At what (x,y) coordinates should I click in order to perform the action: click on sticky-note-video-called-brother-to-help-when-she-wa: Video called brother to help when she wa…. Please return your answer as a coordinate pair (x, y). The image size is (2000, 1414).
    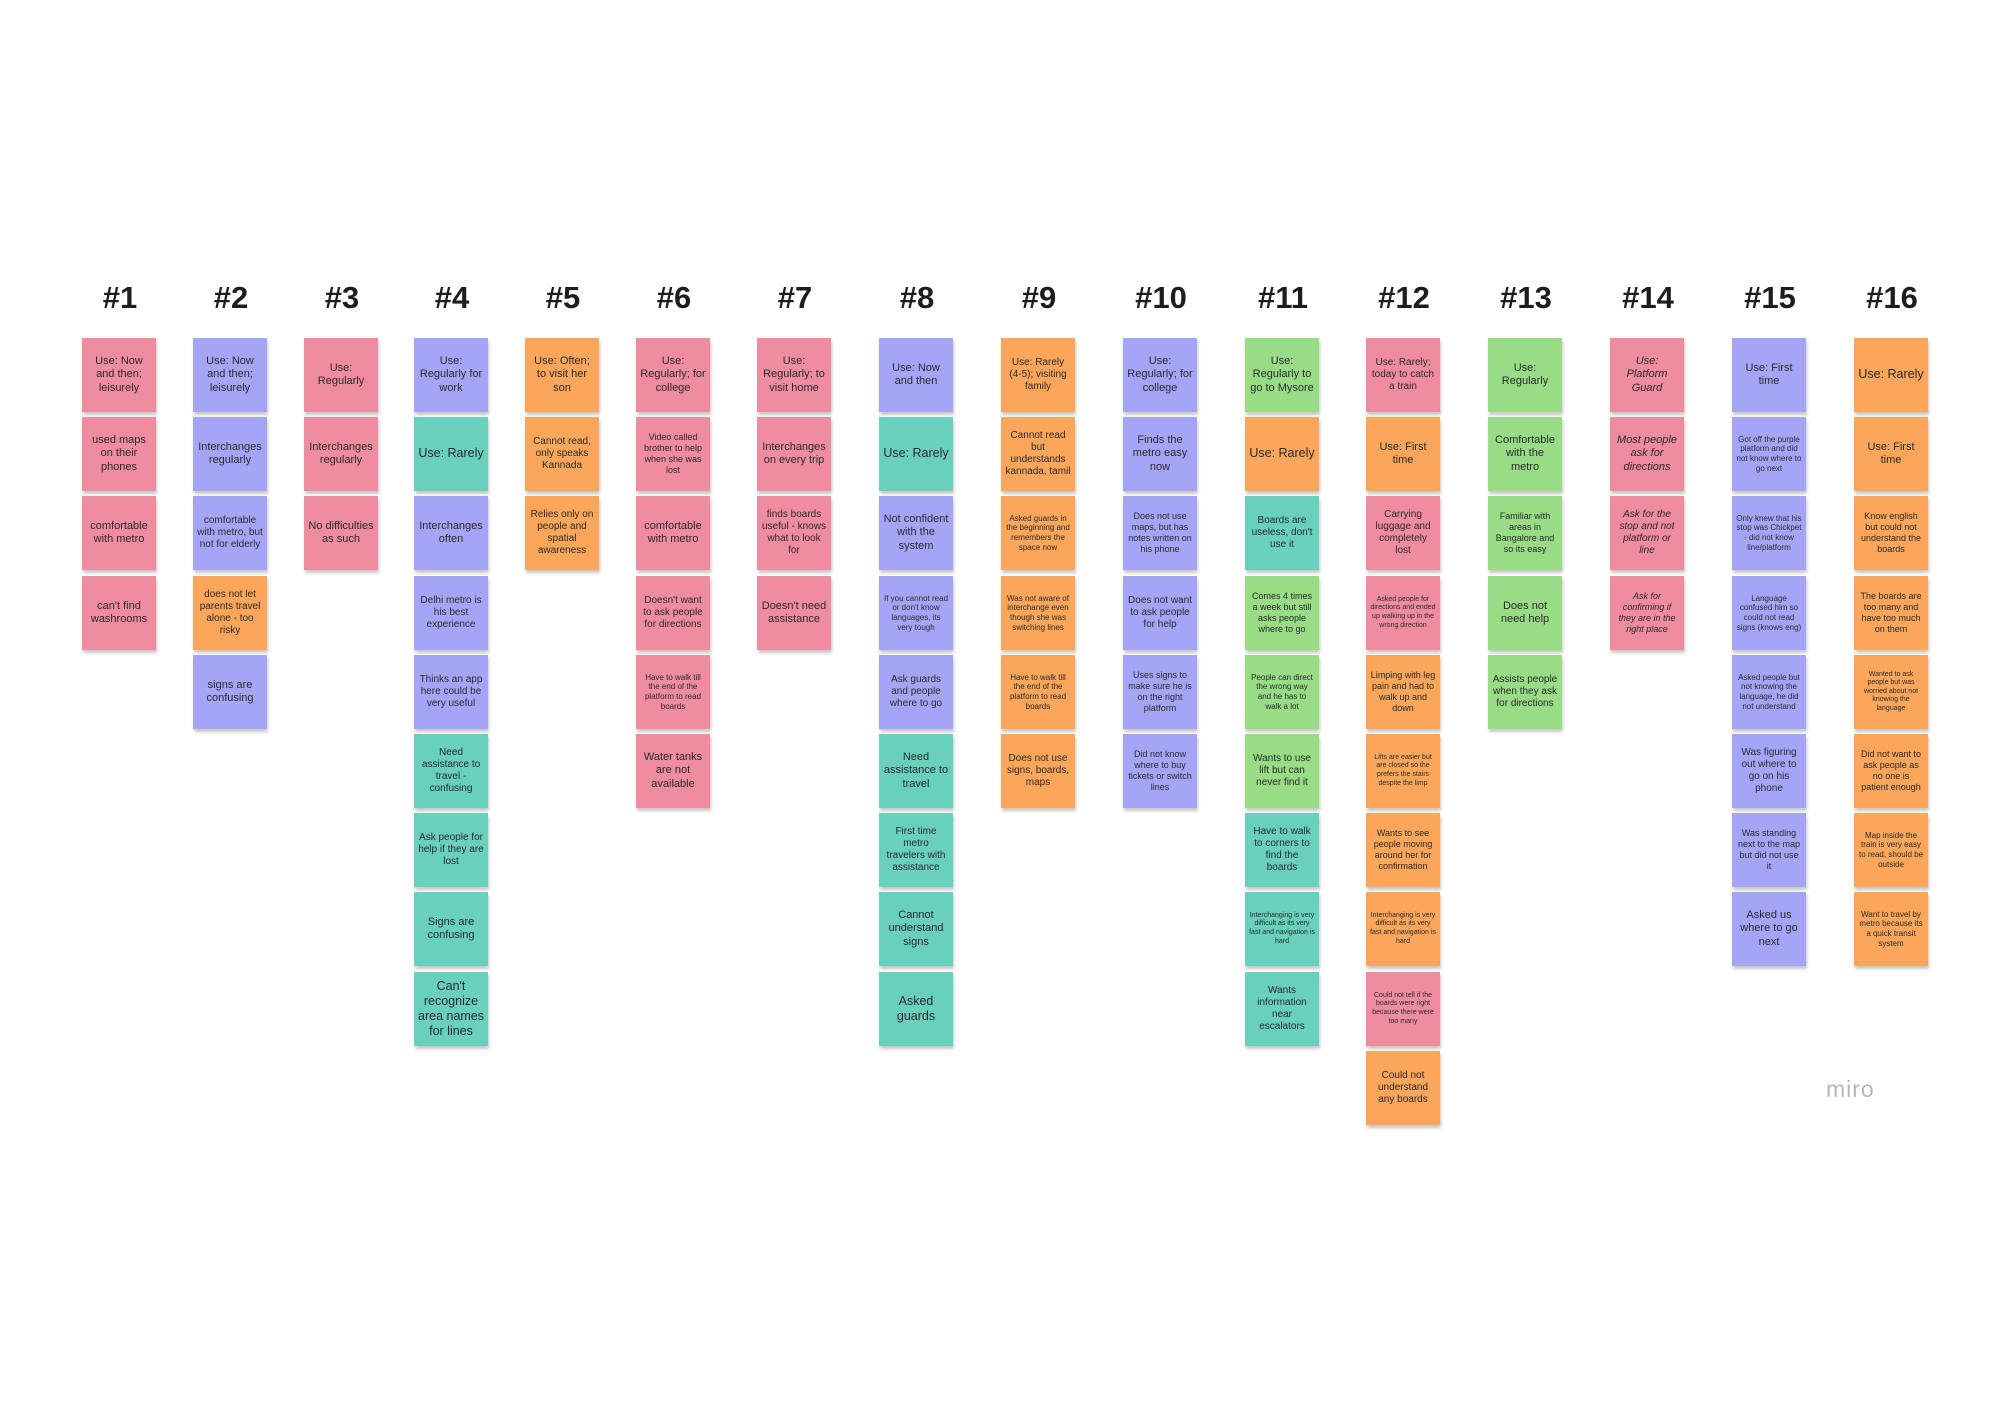
    Looking at the image, I should click on (673, 454).